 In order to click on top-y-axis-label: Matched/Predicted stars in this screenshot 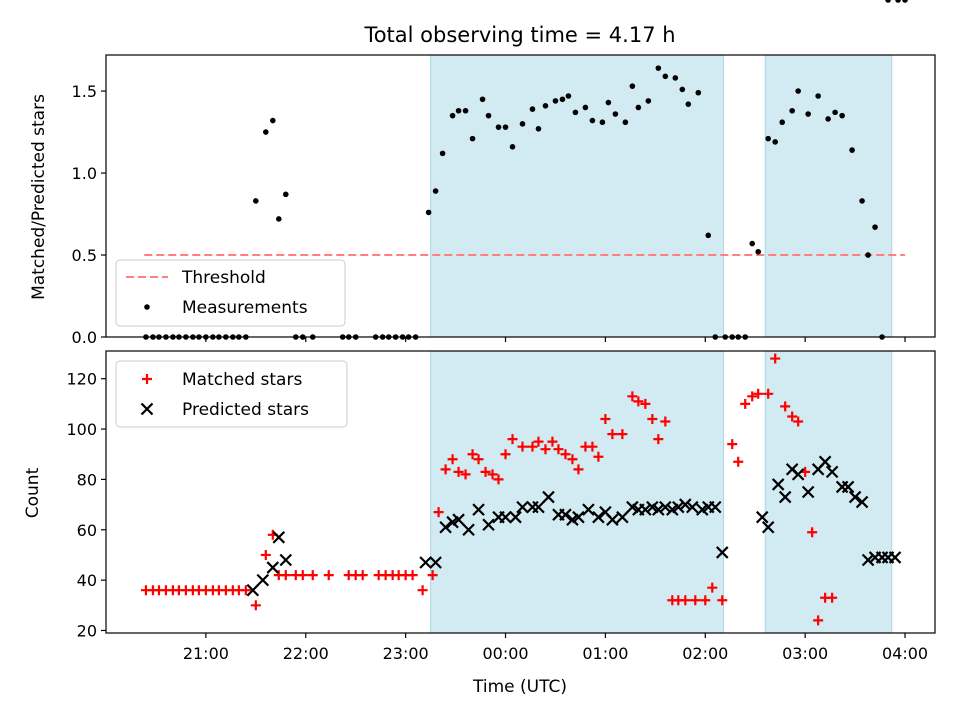, I will do `click(39, 197)`.